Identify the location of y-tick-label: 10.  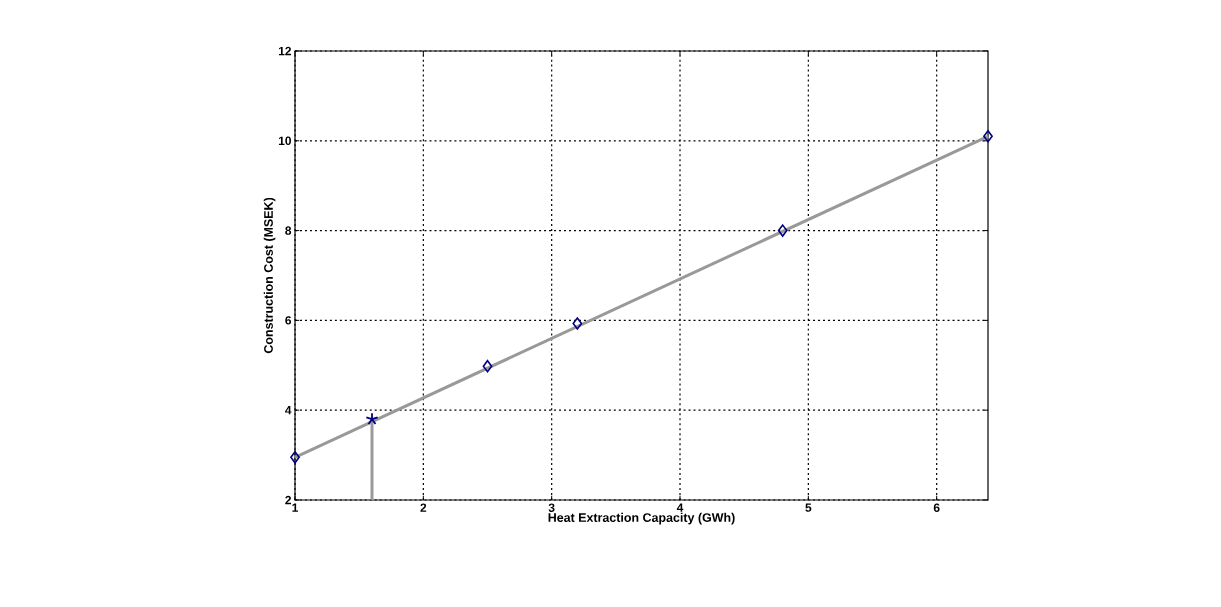
(284, 141).